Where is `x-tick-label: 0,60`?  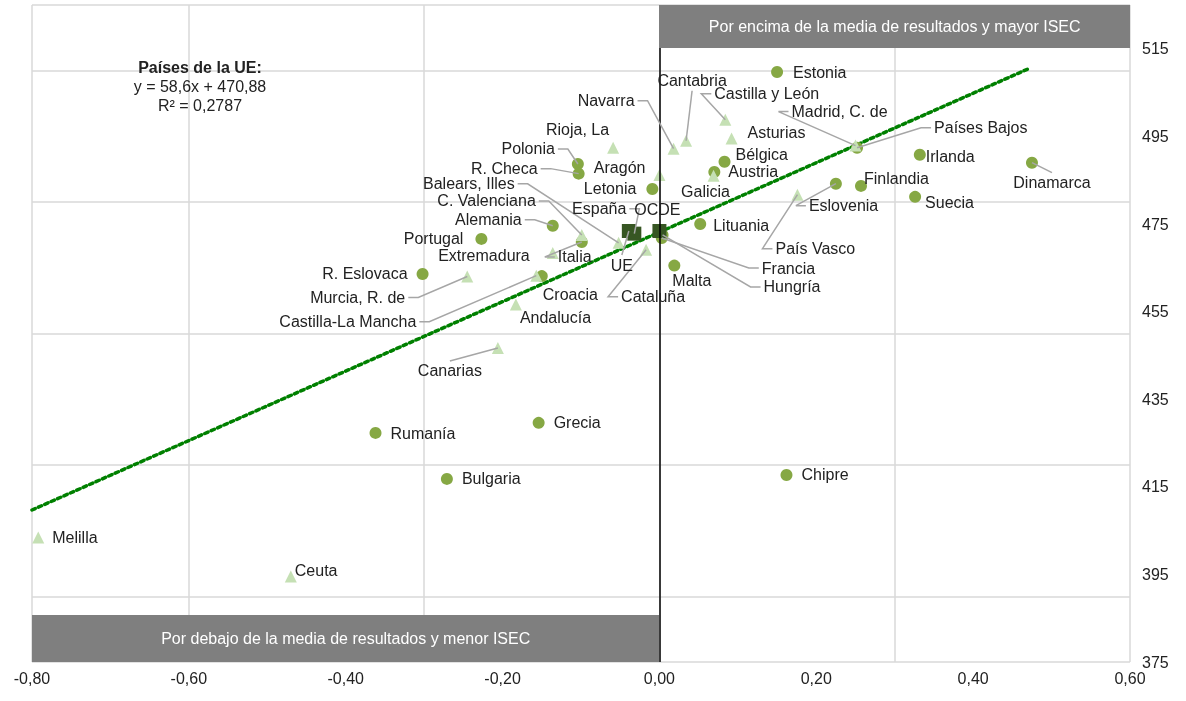
x-tick-label: 0,60 is located at coordinates (1130, 678).